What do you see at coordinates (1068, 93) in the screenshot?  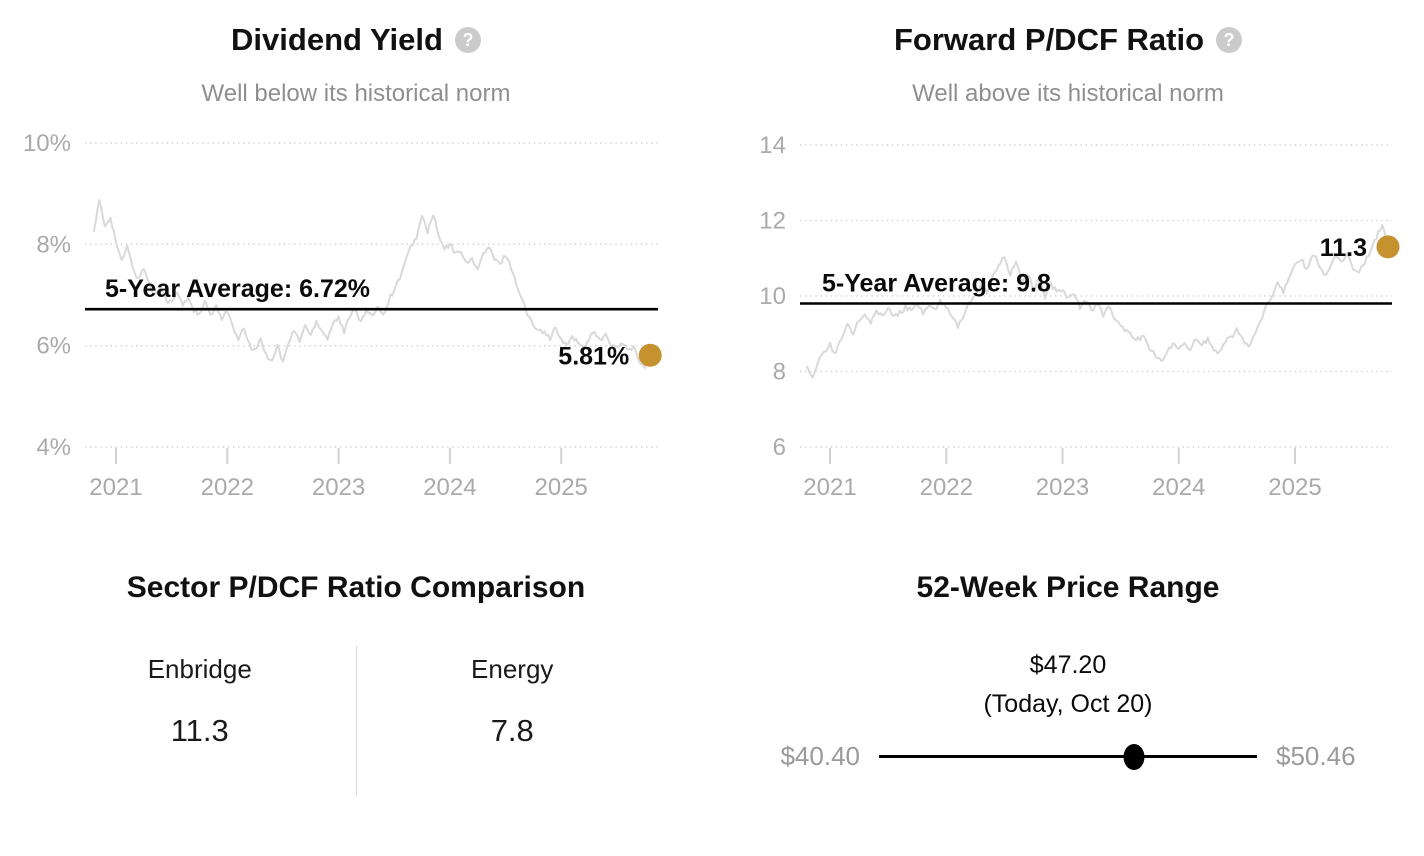 I see `chart-subtitle: Well above its historical norm` at bounding box center [1068, 93].